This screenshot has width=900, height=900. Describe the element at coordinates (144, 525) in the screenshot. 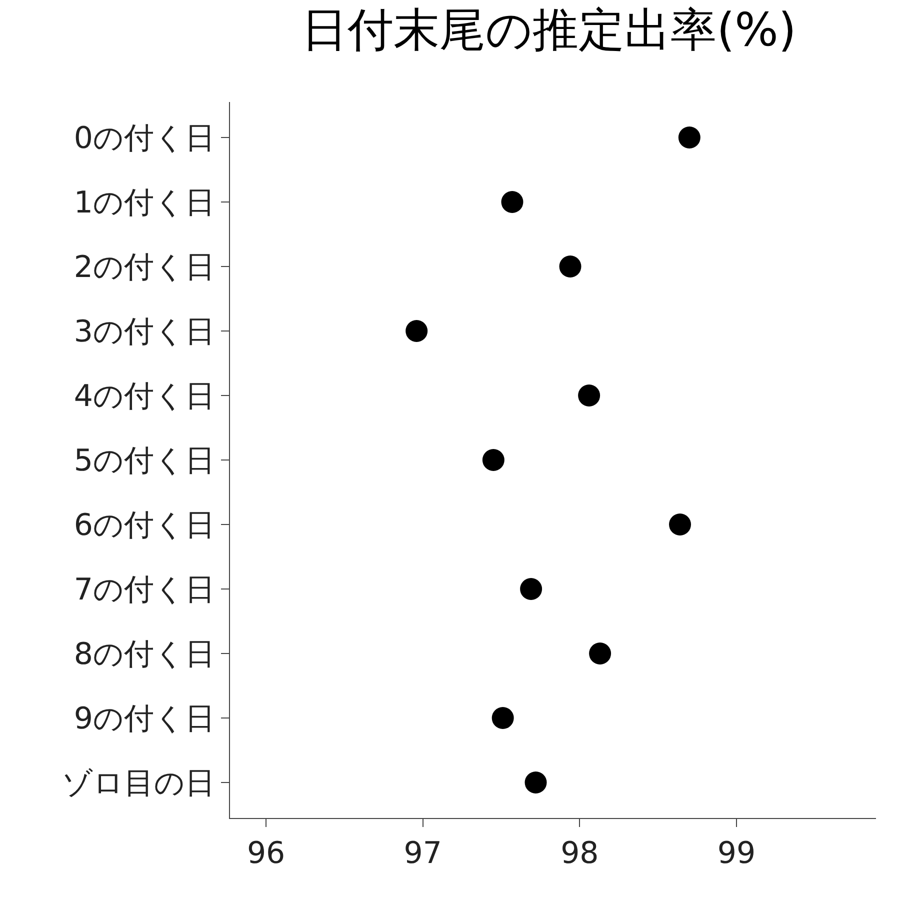

I see `y-tick-label: 6の付く日` at that location.